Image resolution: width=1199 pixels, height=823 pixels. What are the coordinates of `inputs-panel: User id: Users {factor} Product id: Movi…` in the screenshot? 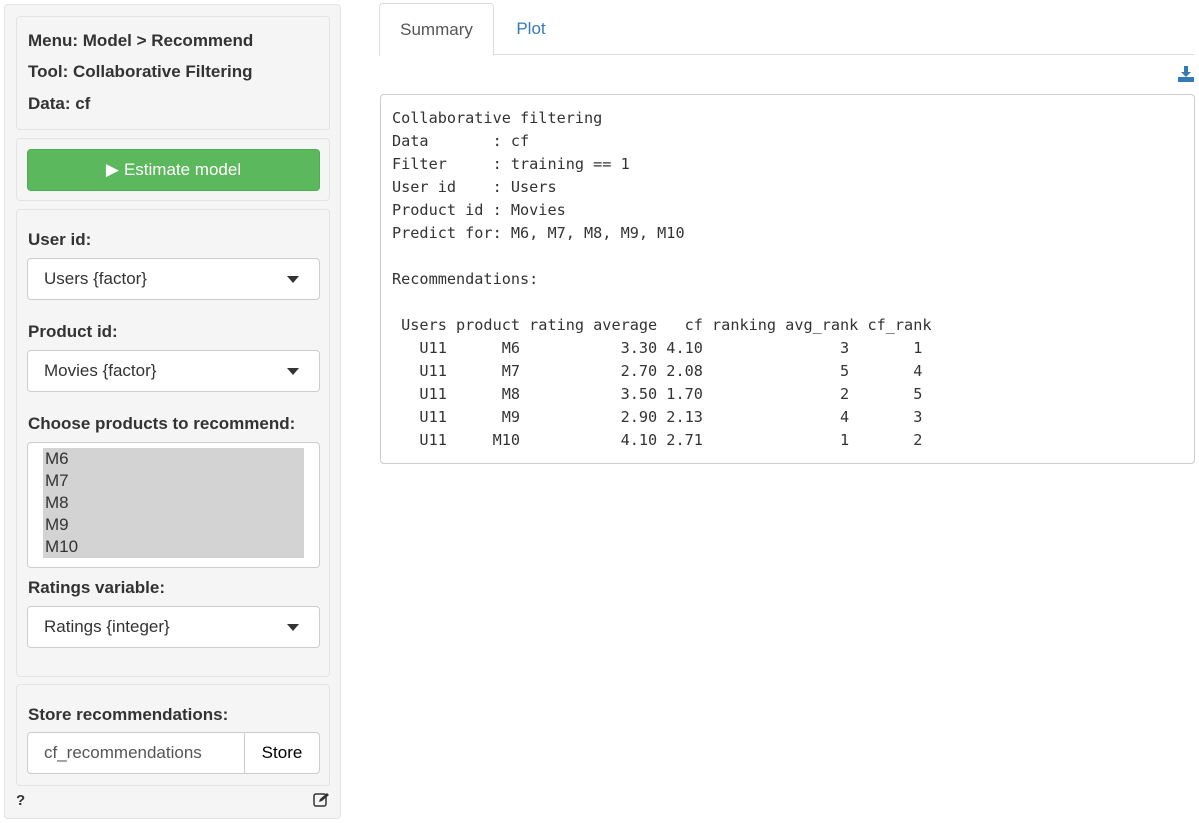 It's located at (173, 443).